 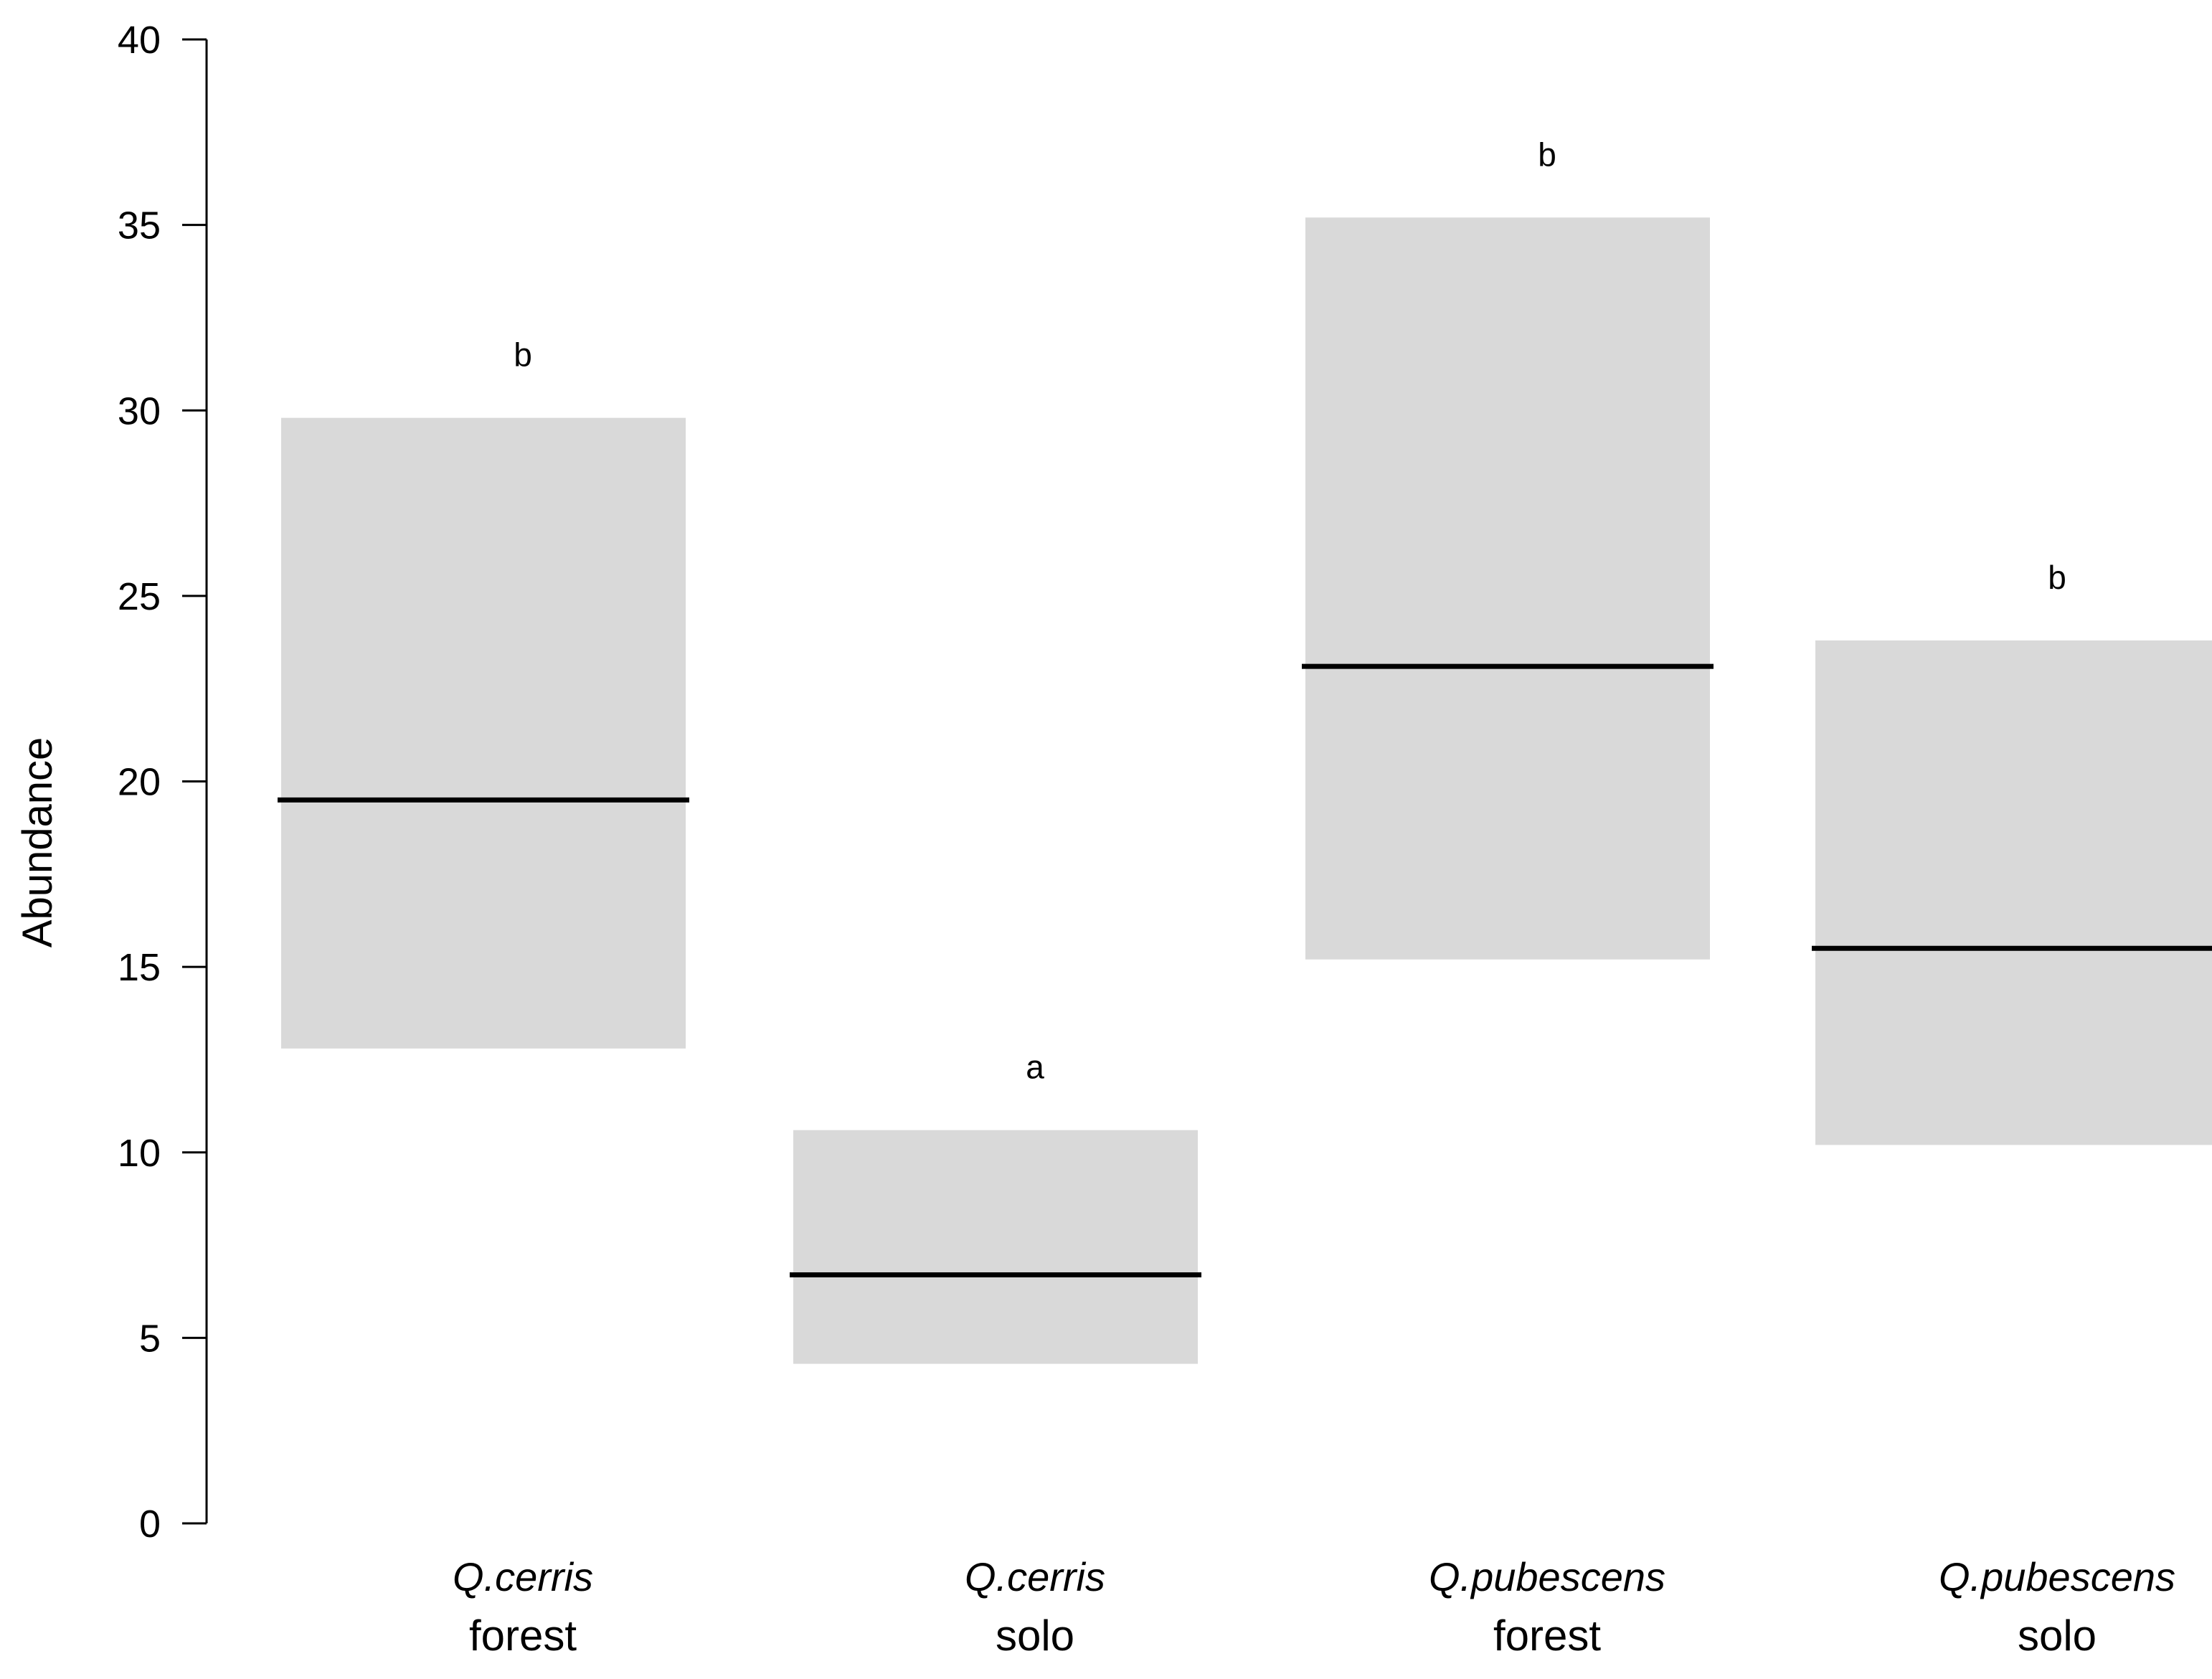 What do you see at coordinates (139, 597) in the screenshot?
I see `y-tick-label: 25` at bounding box center [139, 597].